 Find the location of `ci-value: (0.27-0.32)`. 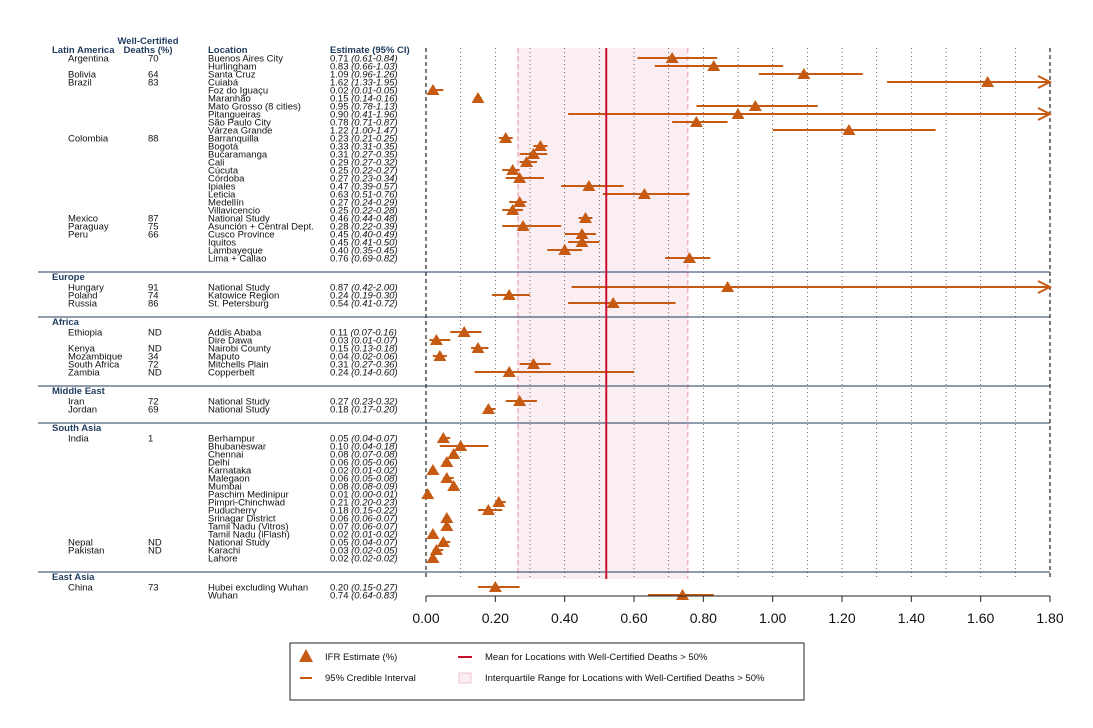

ci-value: (0.27-0.32) is located at coordinates (374, 162).